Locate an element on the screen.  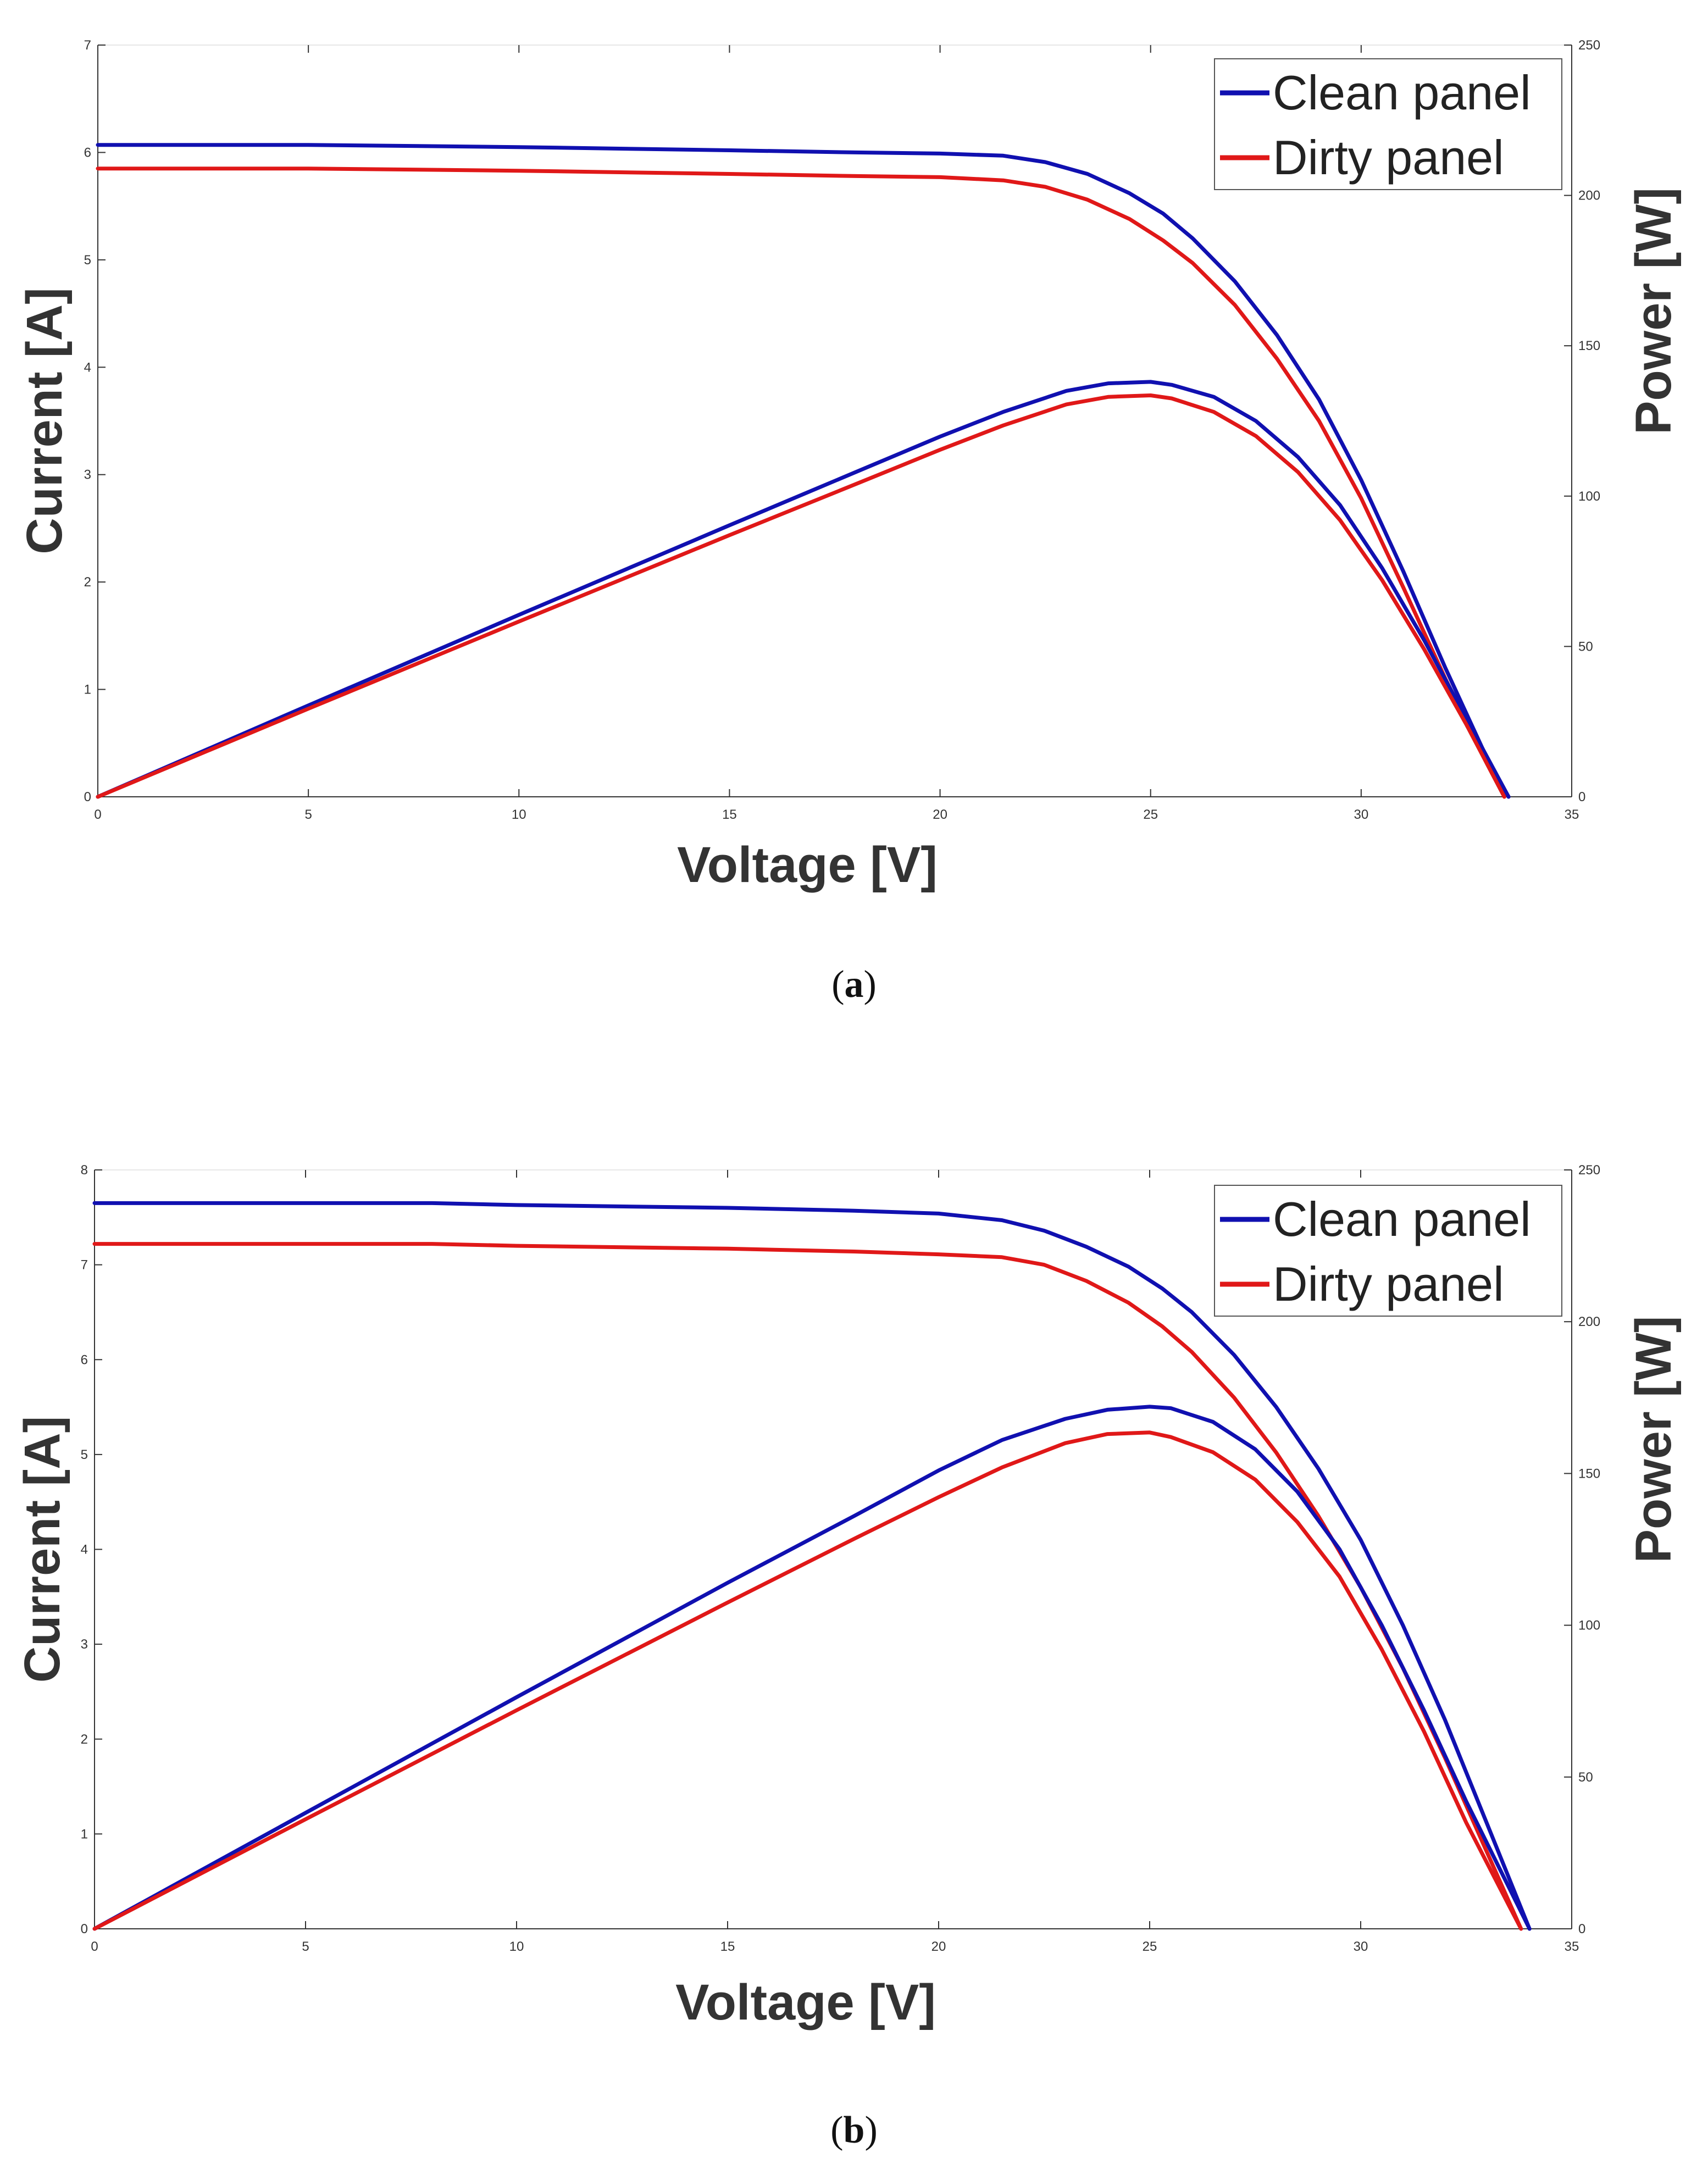
caption-a: (a) is located at coordinates (854, 985).